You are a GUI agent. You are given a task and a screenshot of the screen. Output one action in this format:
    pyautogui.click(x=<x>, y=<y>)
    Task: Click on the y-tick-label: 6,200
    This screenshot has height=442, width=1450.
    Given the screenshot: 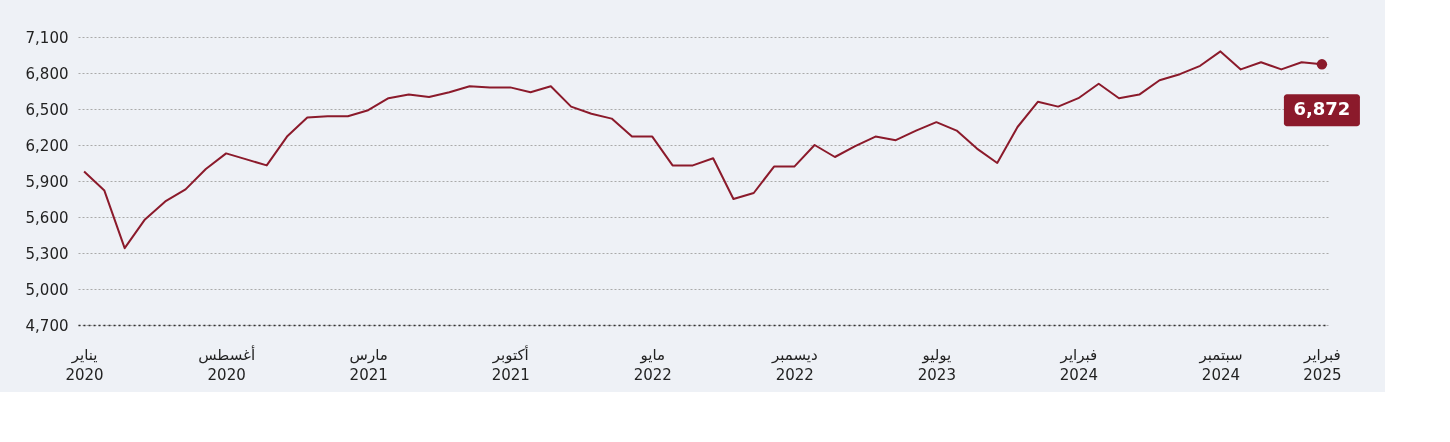 What is the action you would take?
    pyautogui.click(x=47, y=145)
    